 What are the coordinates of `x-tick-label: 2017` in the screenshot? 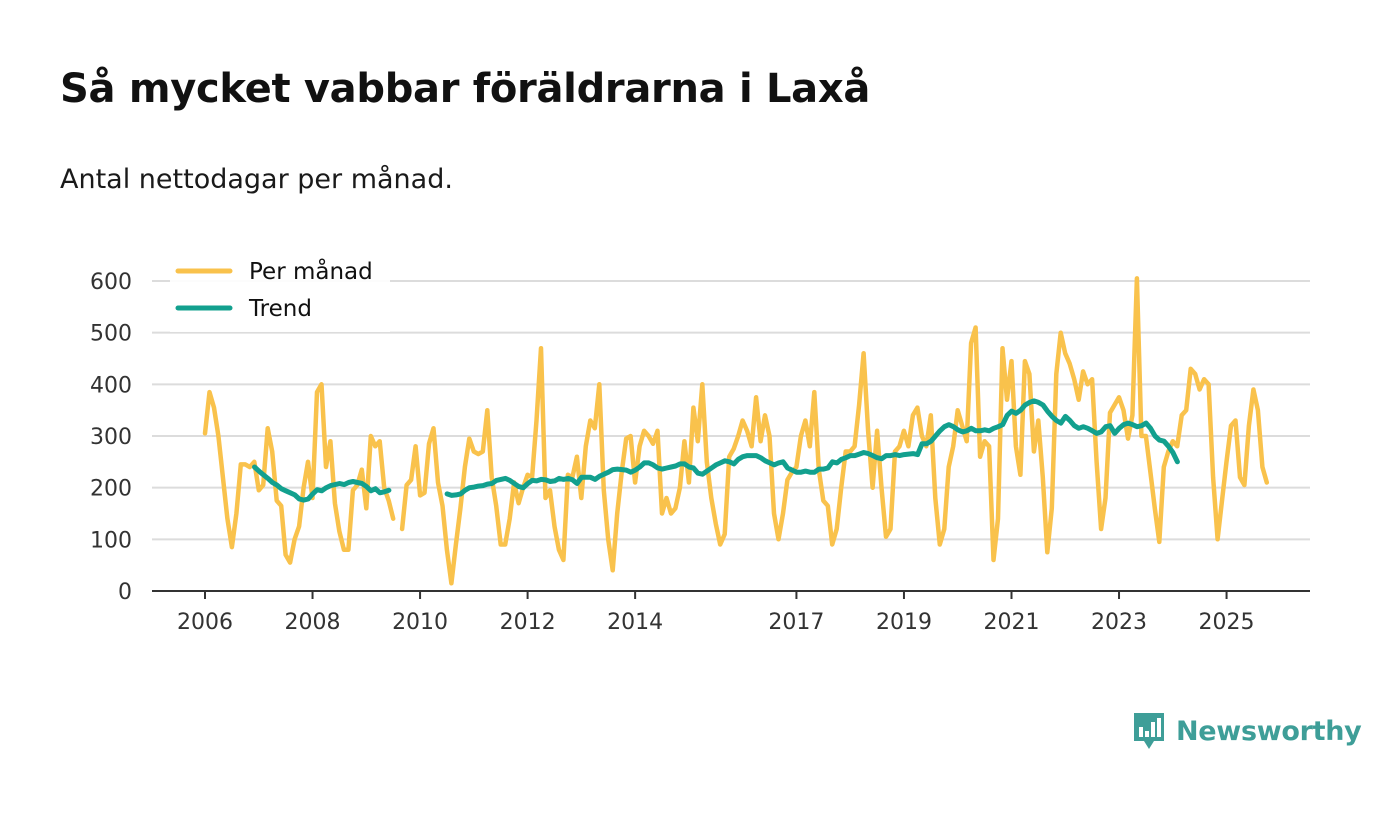 It's located at (796, 622).